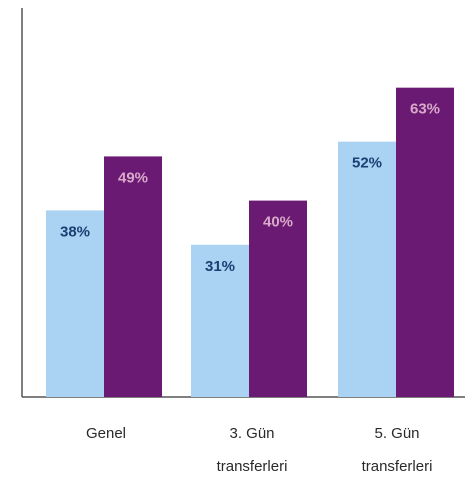 The width and height of the screenshot is (475, 480). What do you see at coordinates (75, 231) in the screenshot?
I see `value-label-series-1-cat-1: 38%` at bounding box center [75, 231].